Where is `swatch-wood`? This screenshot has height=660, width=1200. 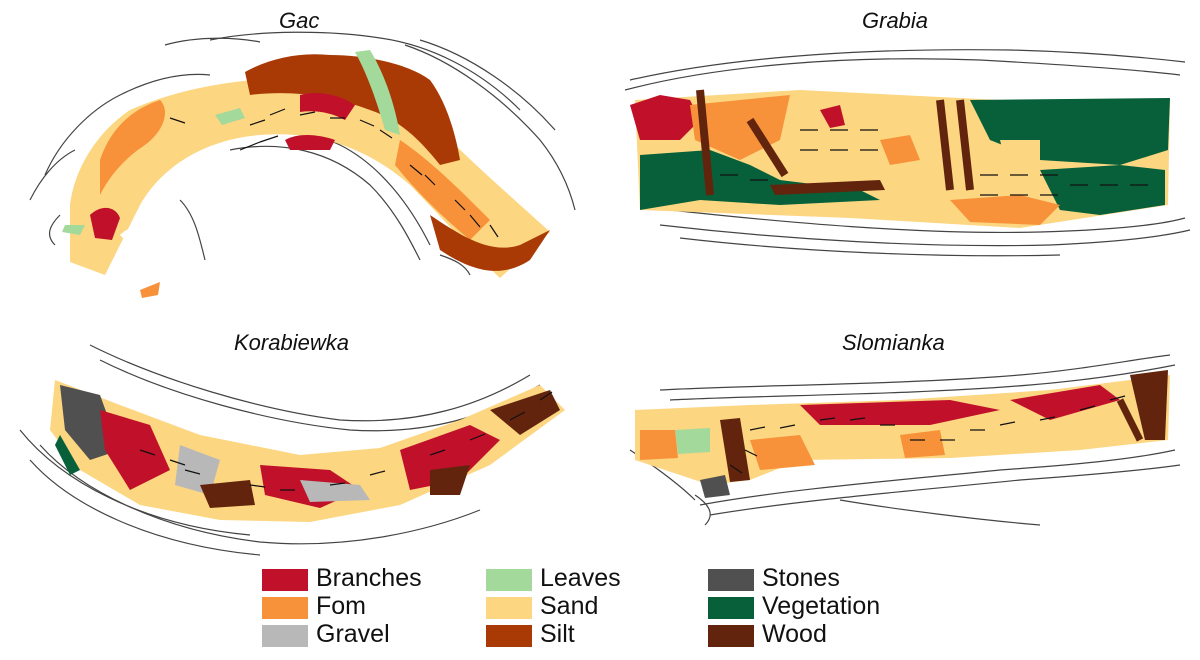
swatch-wood is located at coordinates (731, 636).